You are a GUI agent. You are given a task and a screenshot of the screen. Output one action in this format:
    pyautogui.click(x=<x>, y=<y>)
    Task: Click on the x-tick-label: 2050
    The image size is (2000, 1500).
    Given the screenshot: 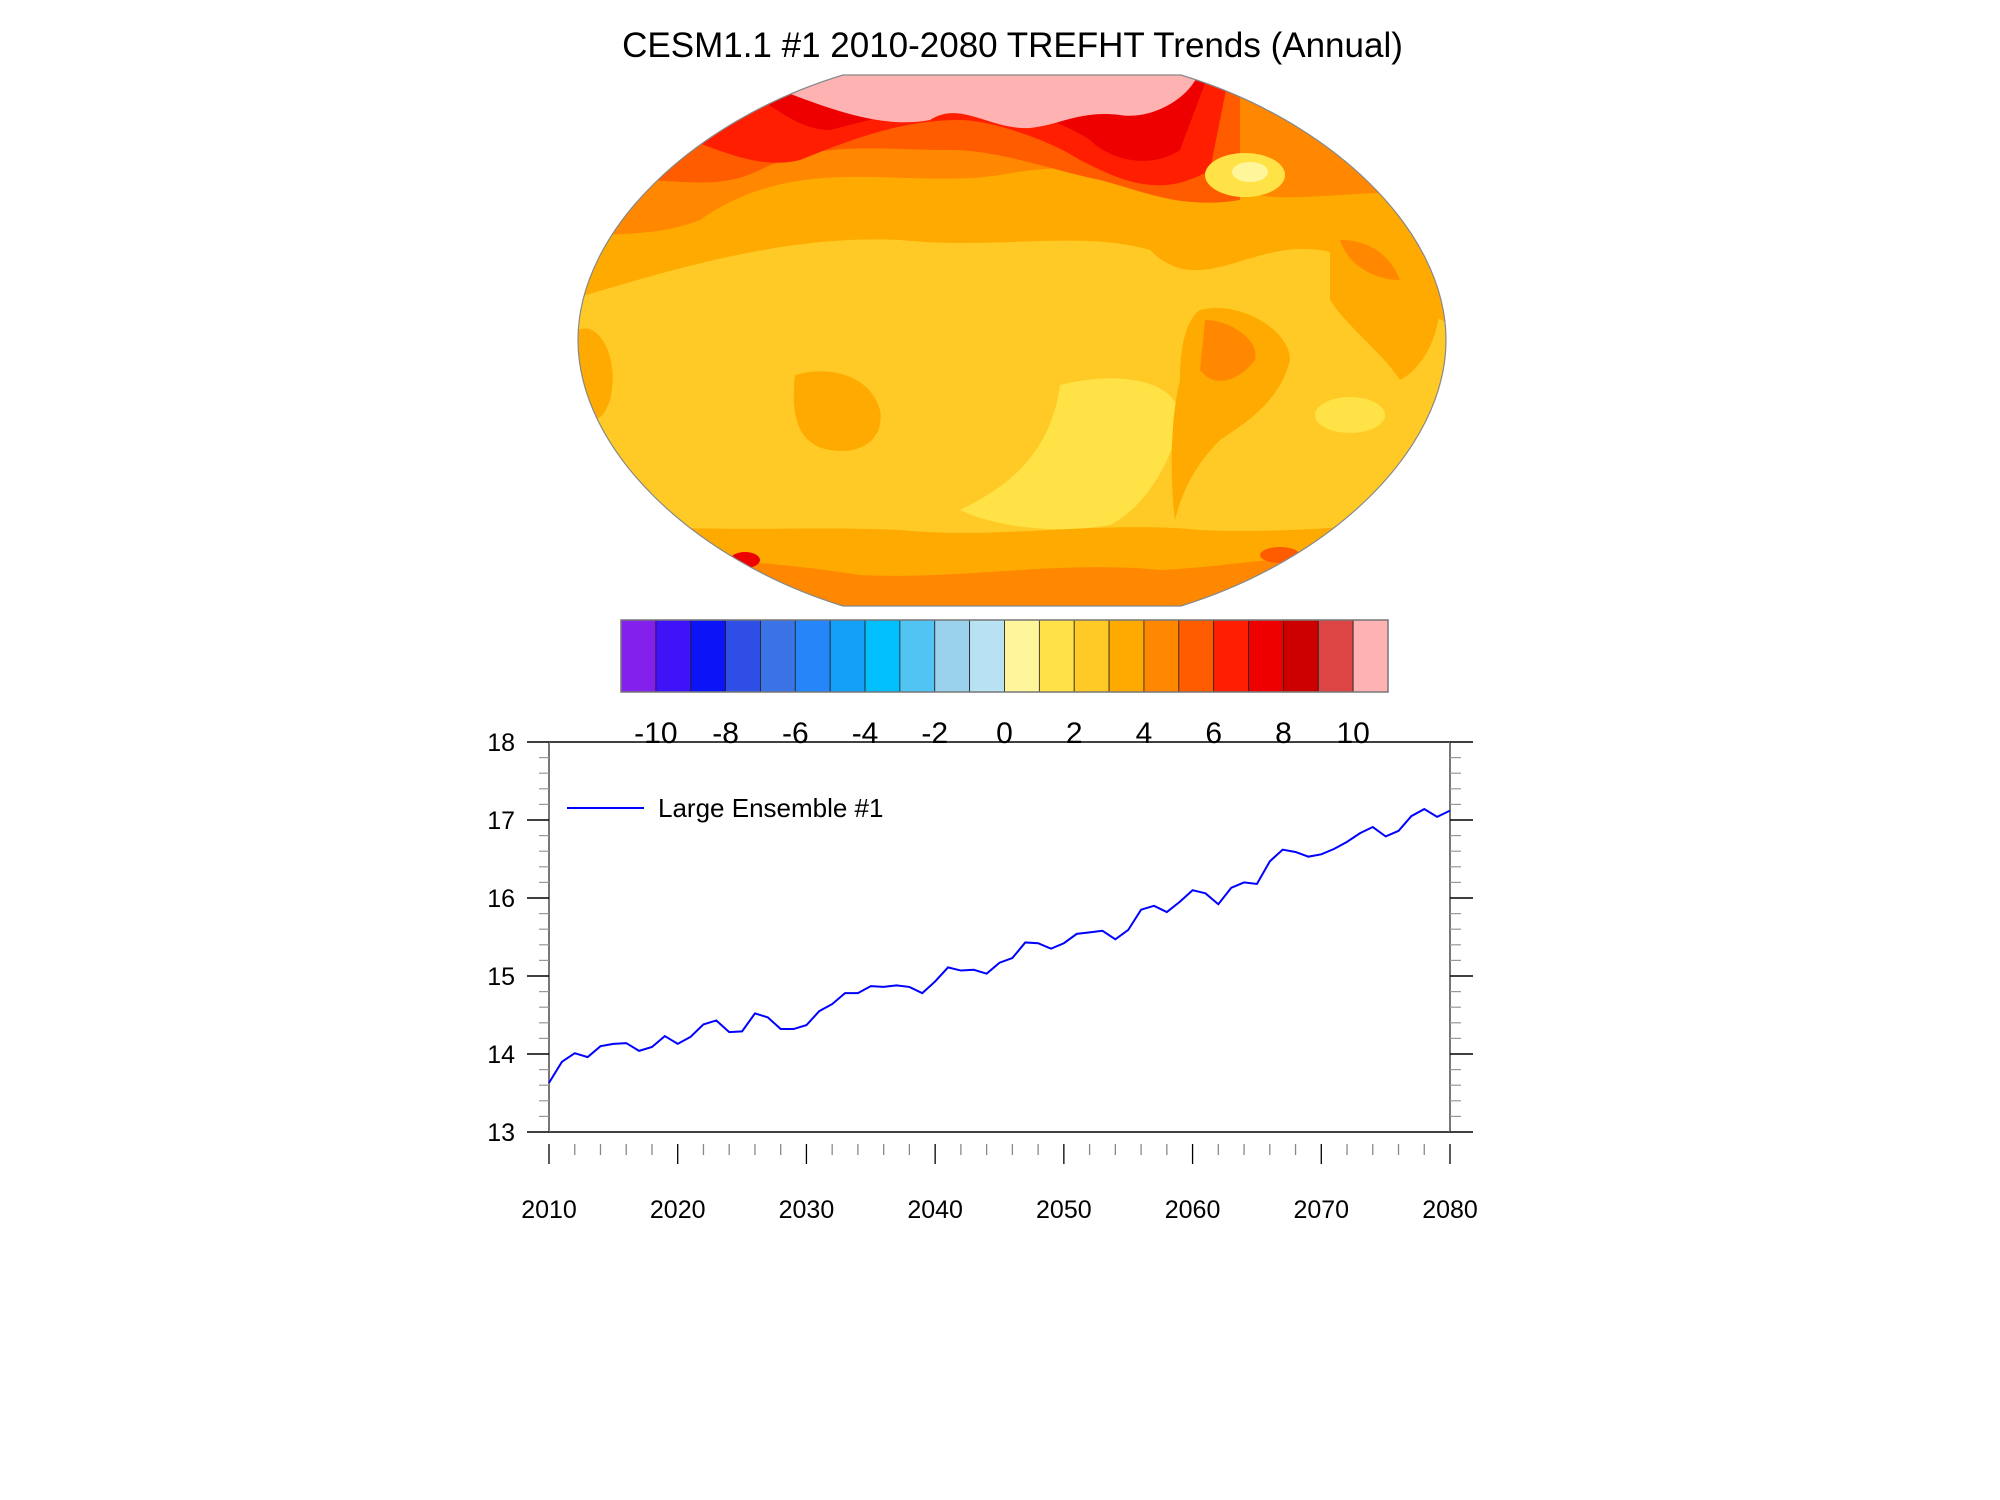 What is the action you would take?
    pyautogui.click(x=1064, y=1210)
    